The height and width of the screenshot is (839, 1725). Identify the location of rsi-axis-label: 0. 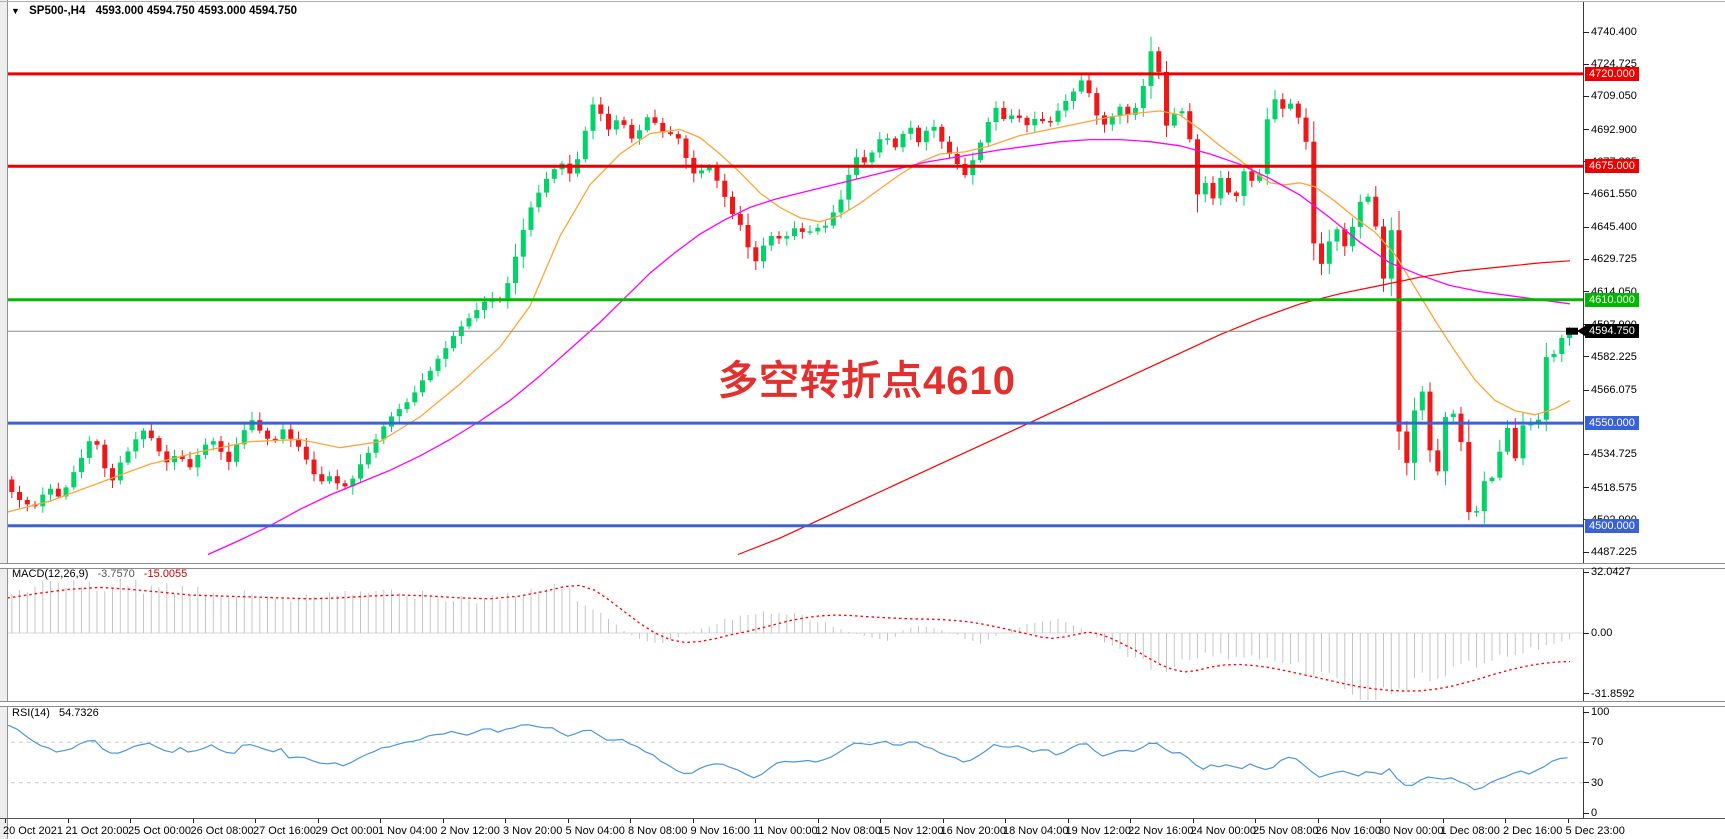
(1594, 813).